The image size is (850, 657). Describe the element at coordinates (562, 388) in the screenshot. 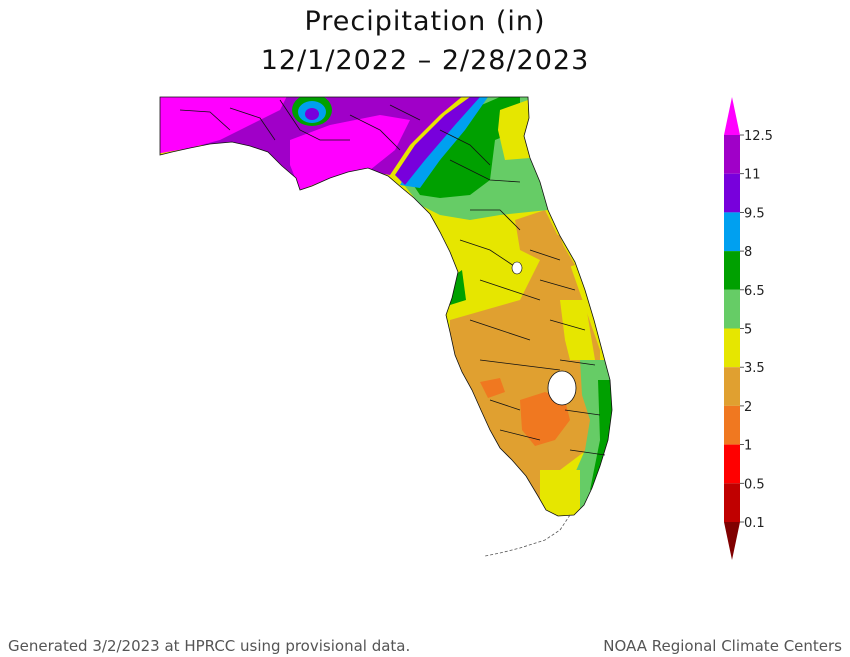

I see `lake-okeechobee` at that location.